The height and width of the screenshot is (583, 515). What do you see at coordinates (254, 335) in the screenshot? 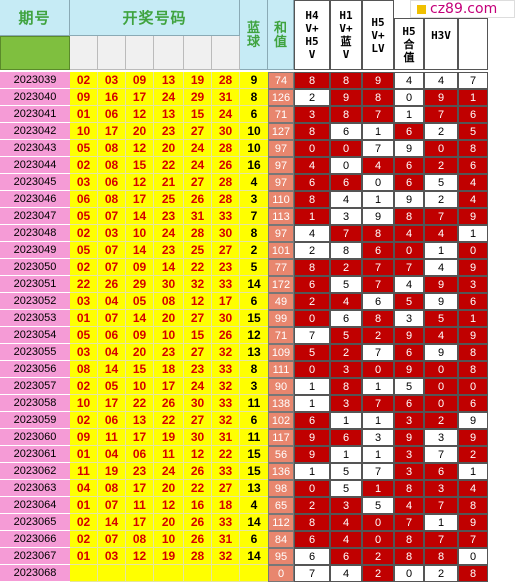
I see `blue-number-cell: 12` at bounding box center [254, 335].